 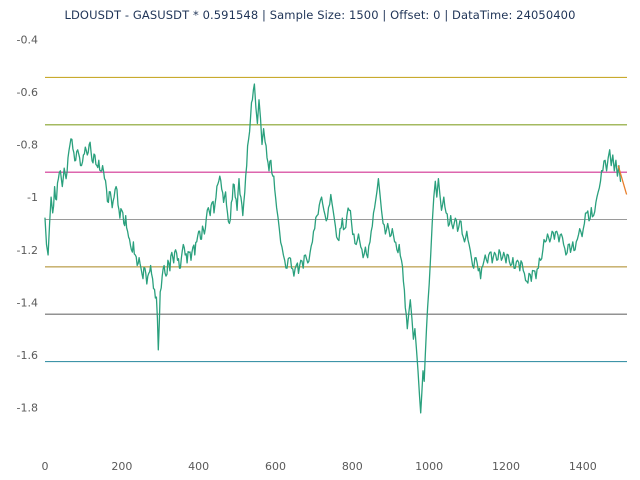 What do you see at coordinates (32, 197) in the screenshot?
I see `y-tick-label: -1` at bounding box center [32, 197].